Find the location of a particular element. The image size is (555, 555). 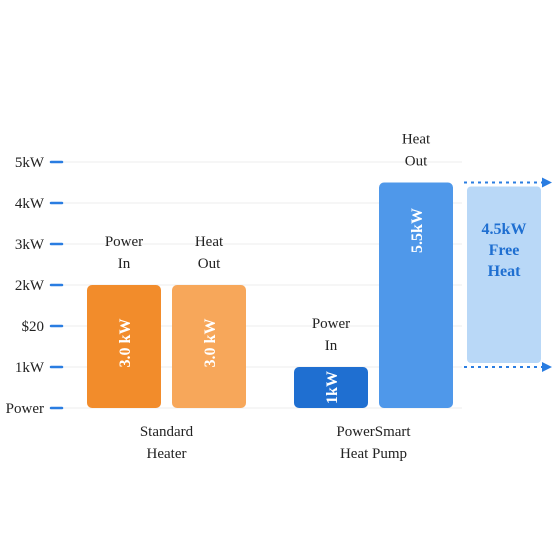

free-heat-label: Free is located at coordinates (504, 250).